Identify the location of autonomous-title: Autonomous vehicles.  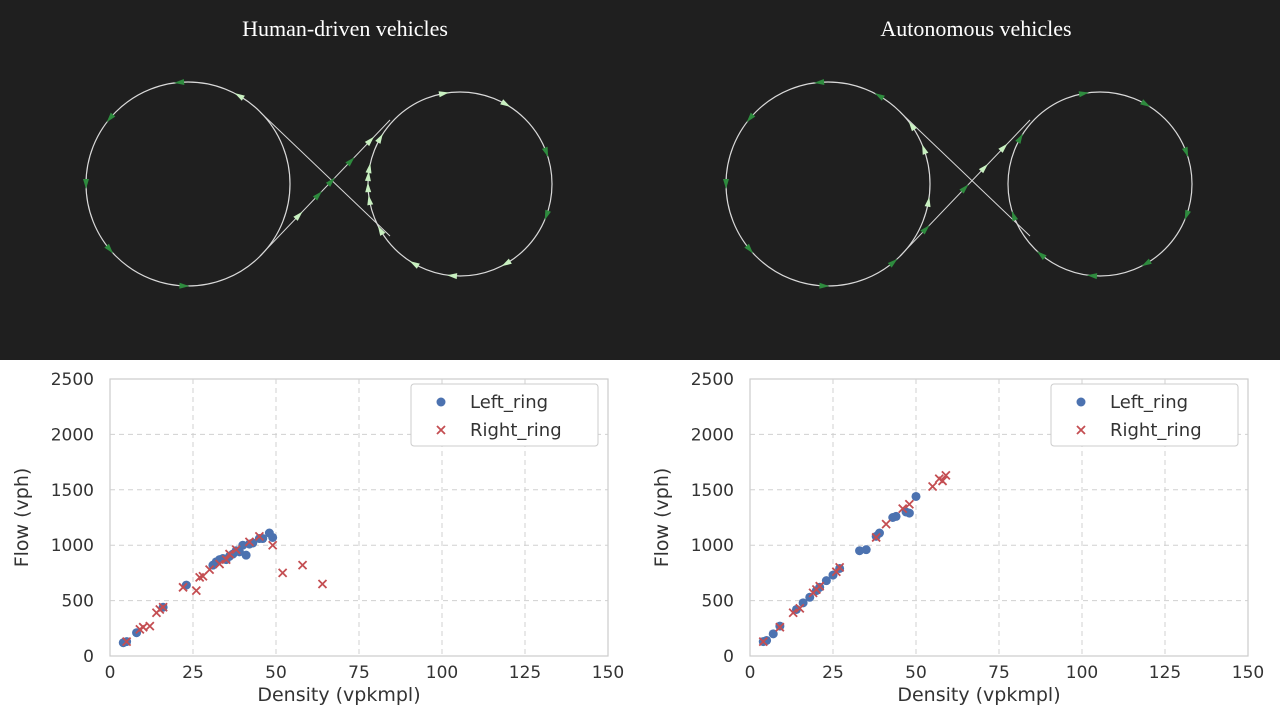
(976, 28).